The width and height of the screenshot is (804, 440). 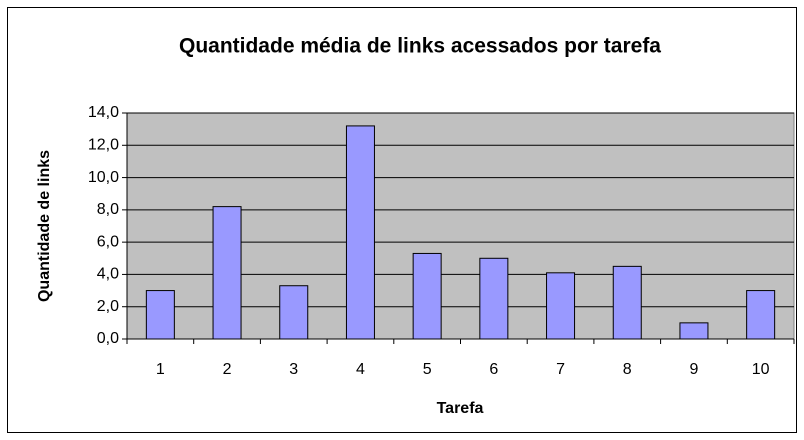 What do you see at coordinates (427, 369) in the screenshot?
I see `x-tick-label: 5` at bounding box center [427, 369].